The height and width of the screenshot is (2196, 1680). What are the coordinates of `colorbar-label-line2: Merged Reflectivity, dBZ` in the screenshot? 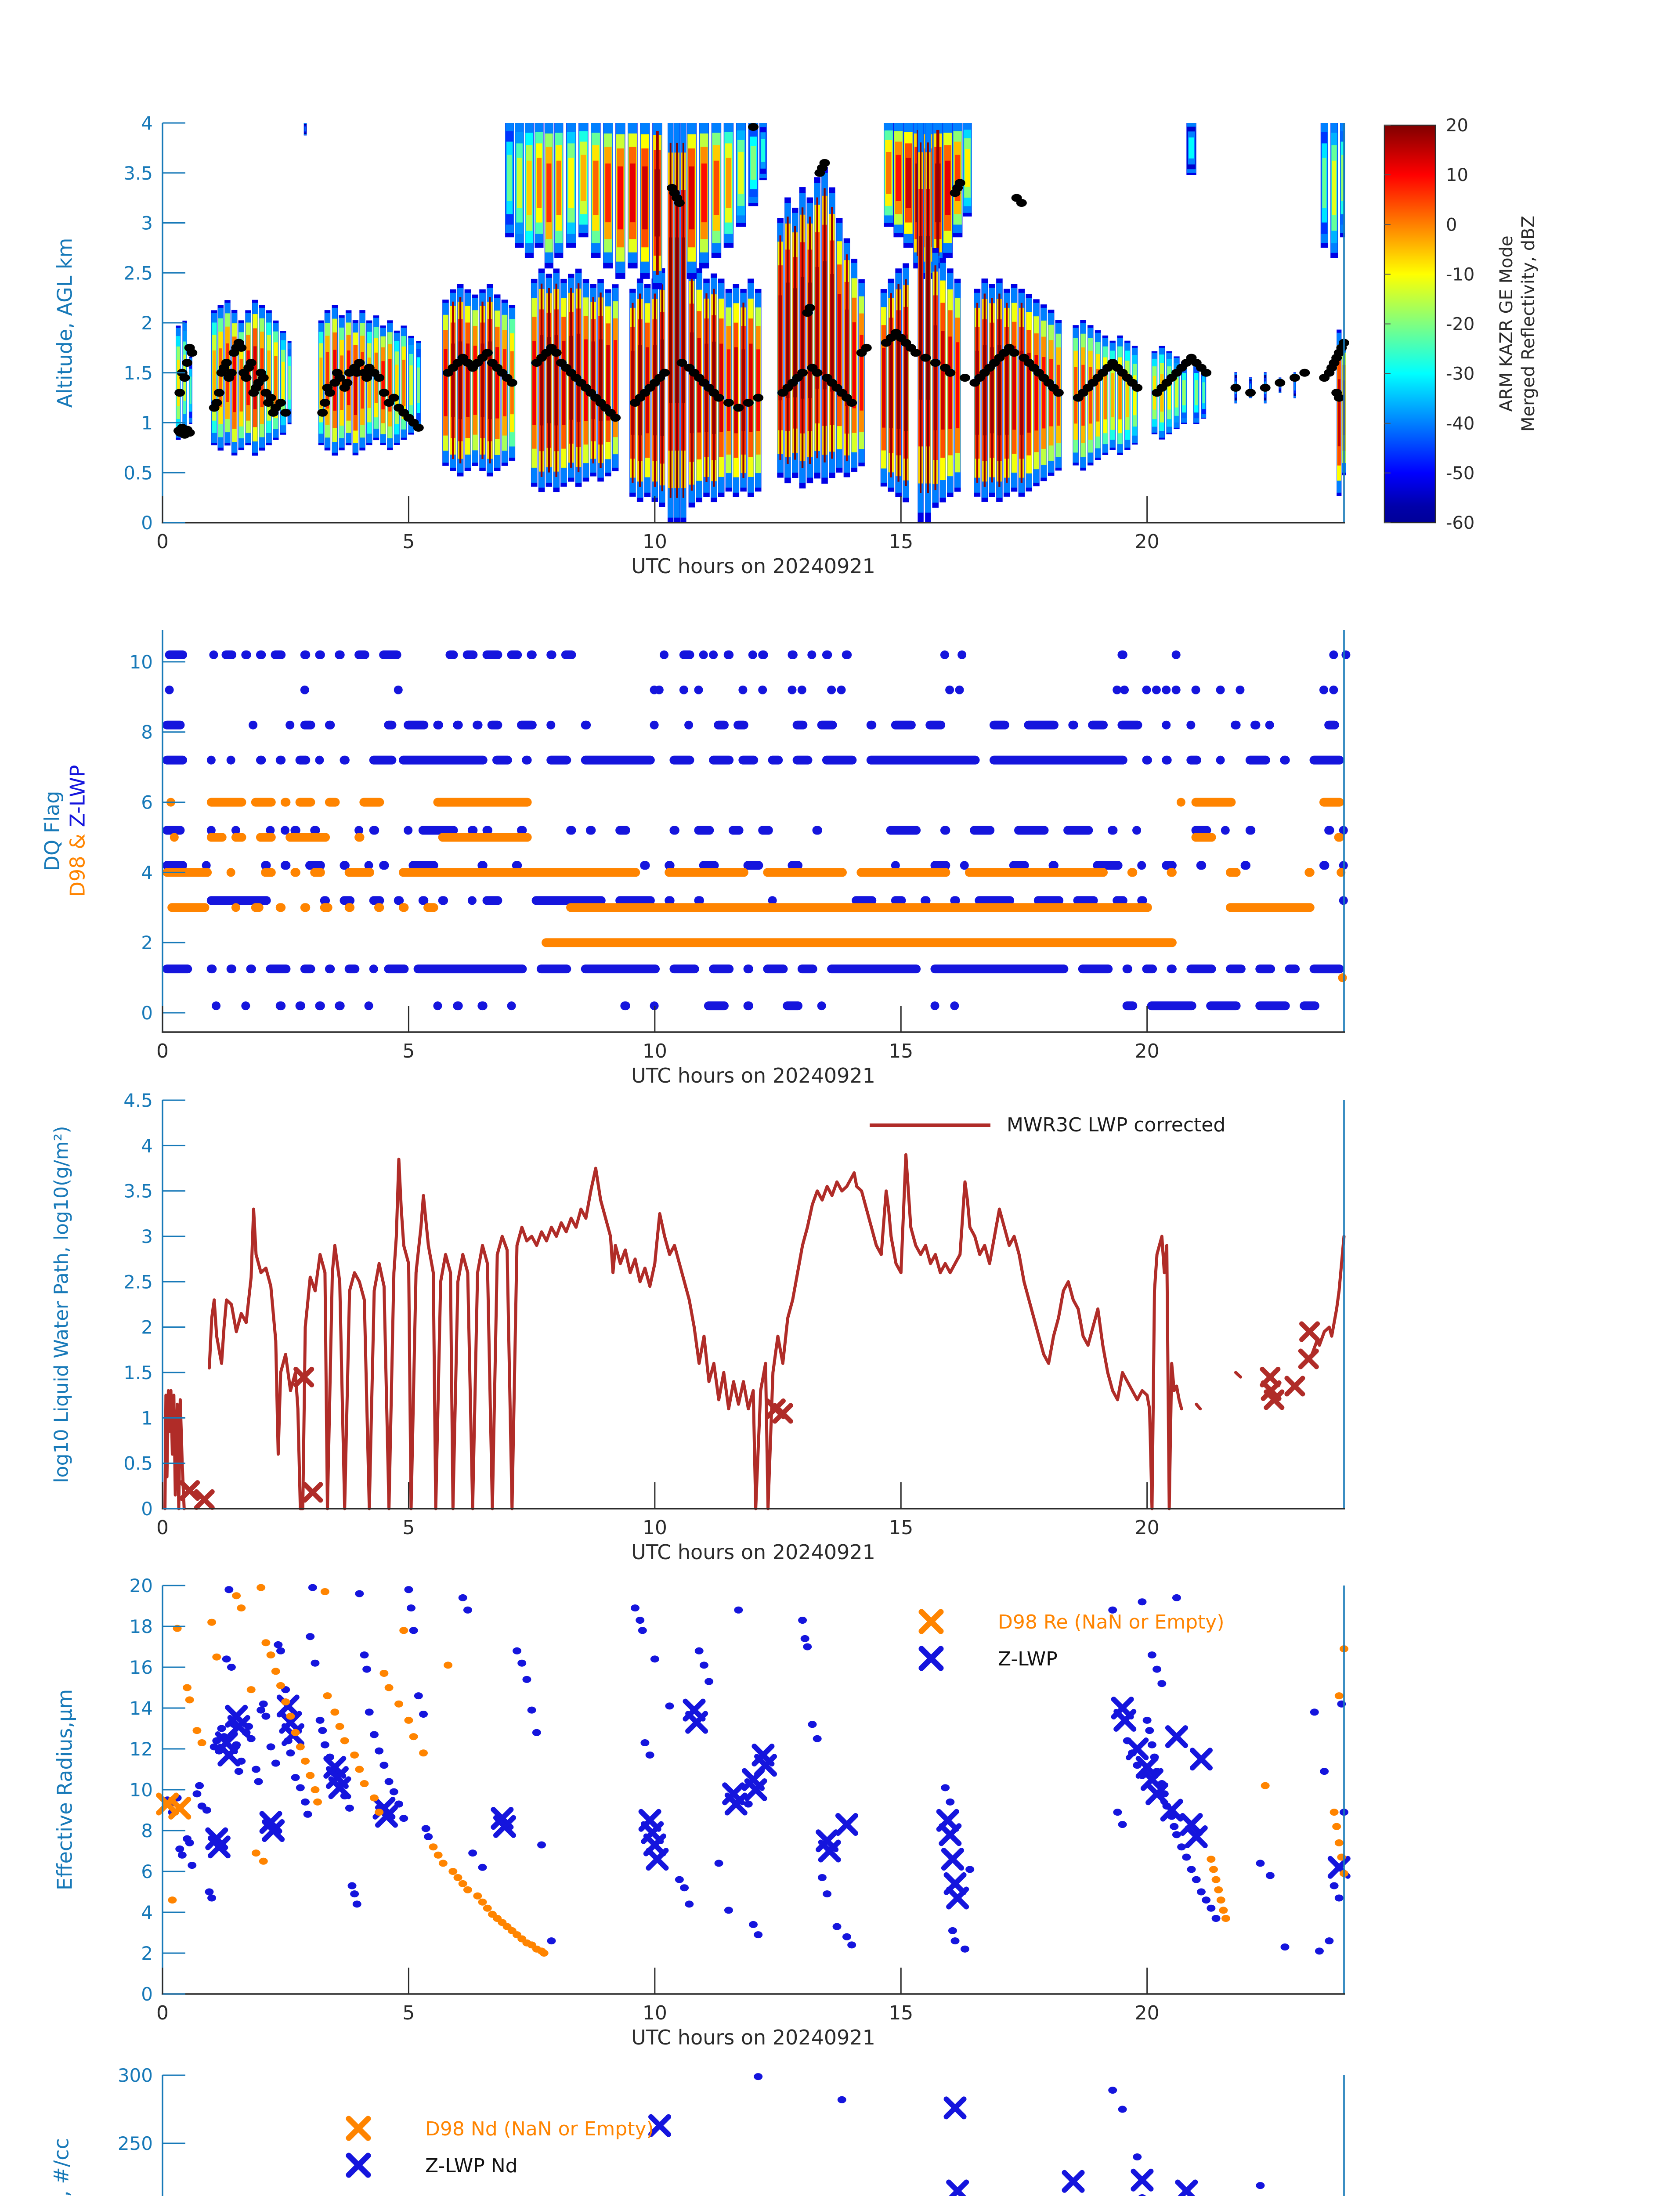 It's located at (1529, 324).